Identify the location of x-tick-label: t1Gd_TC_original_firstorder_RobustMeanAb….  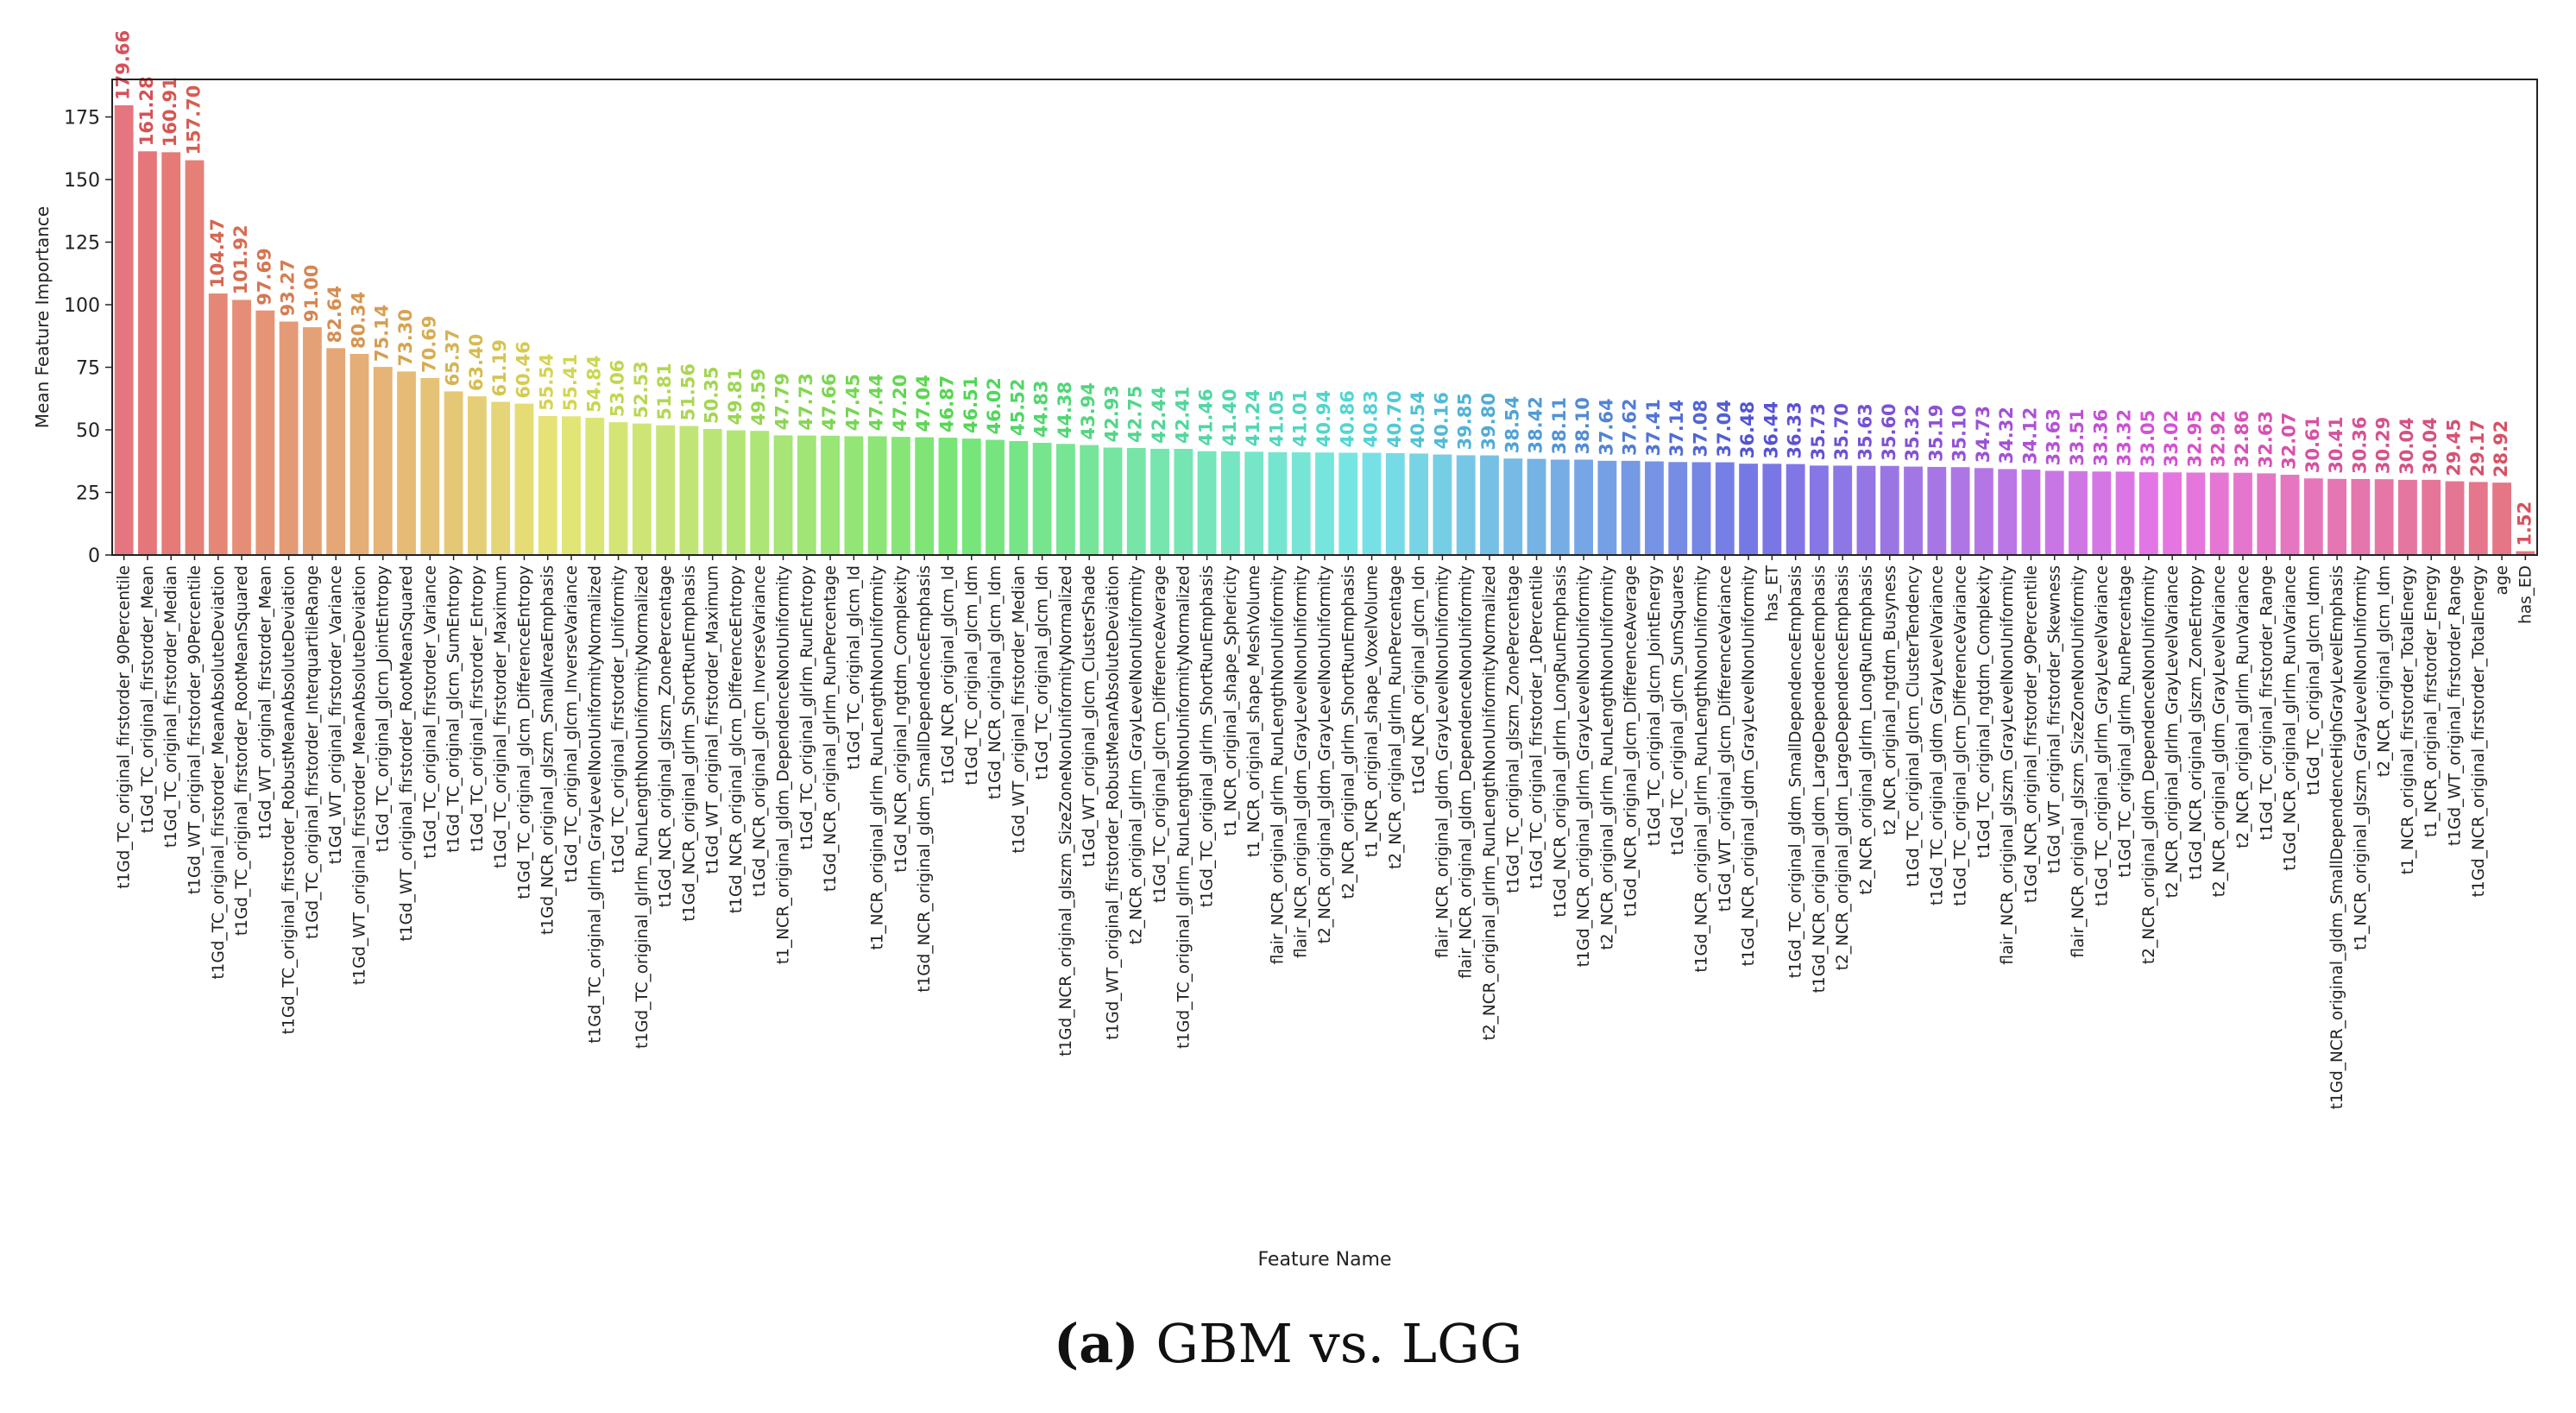
(289, 799).